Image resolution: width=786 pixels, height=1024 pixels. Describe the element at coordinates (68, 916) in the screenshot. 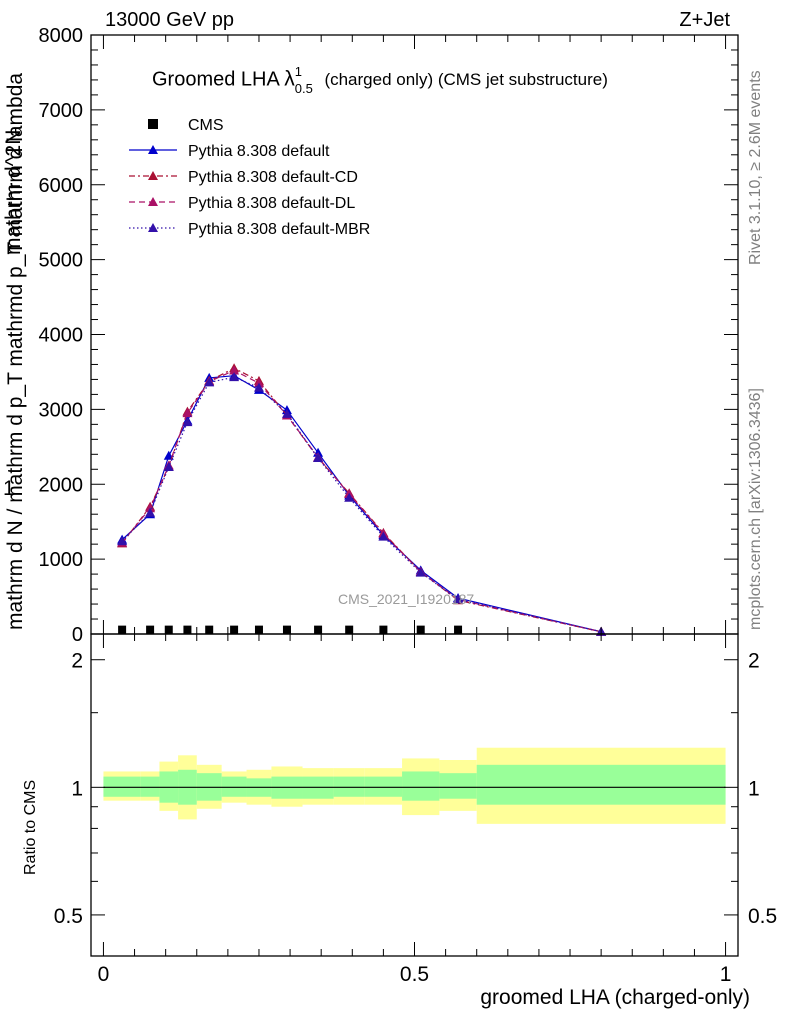

I see `ratio-y-tick-label: 0.5` at that location.